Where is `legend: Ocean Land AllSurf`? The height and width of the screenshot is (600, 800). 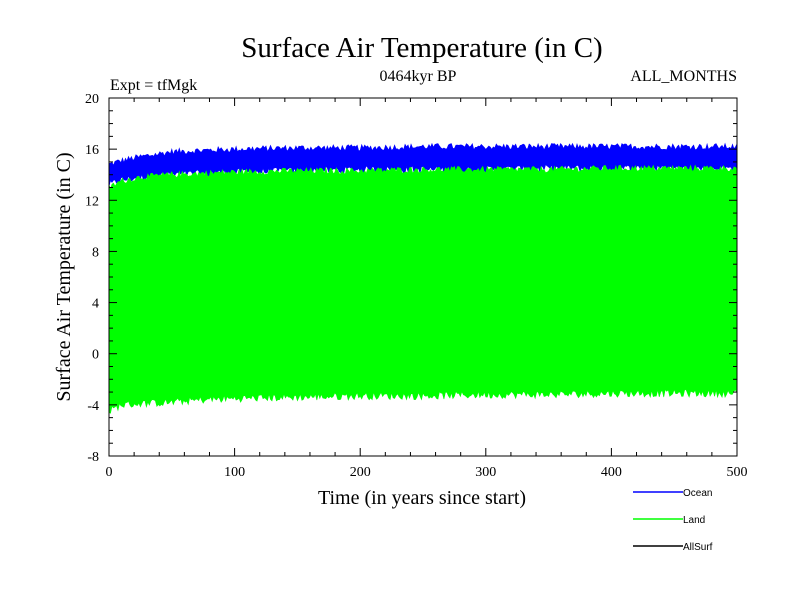
legend: Ocean Land AllSurf is located at coordinates (673, 520).